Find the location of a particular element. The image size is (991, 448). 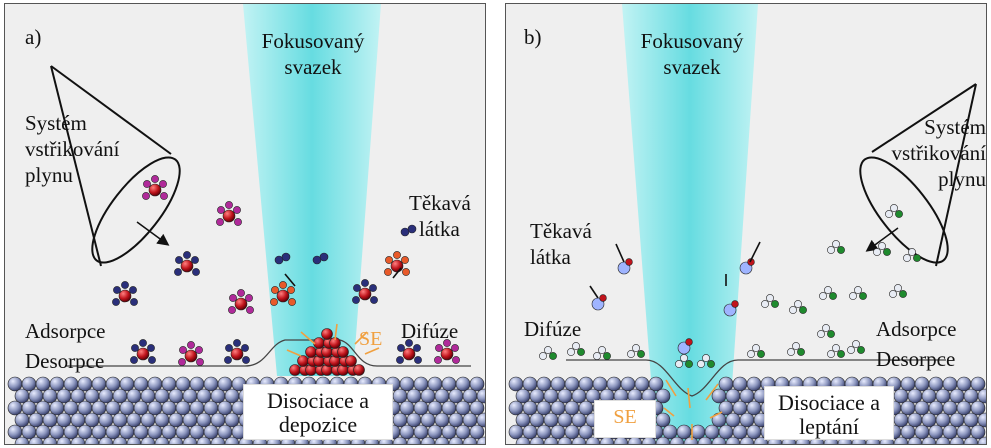

se-label: SE is located at coordinates (371, 339).